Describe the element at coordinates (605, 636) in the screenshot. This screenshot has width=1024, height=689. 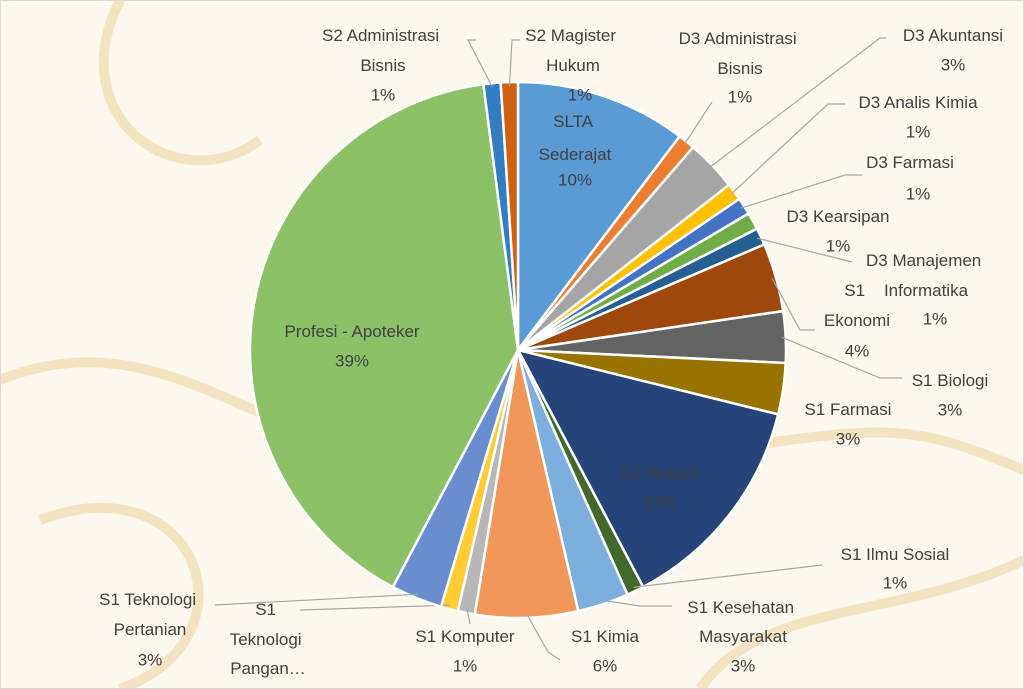
I see `slice-label: S1 Kimia` at that location.